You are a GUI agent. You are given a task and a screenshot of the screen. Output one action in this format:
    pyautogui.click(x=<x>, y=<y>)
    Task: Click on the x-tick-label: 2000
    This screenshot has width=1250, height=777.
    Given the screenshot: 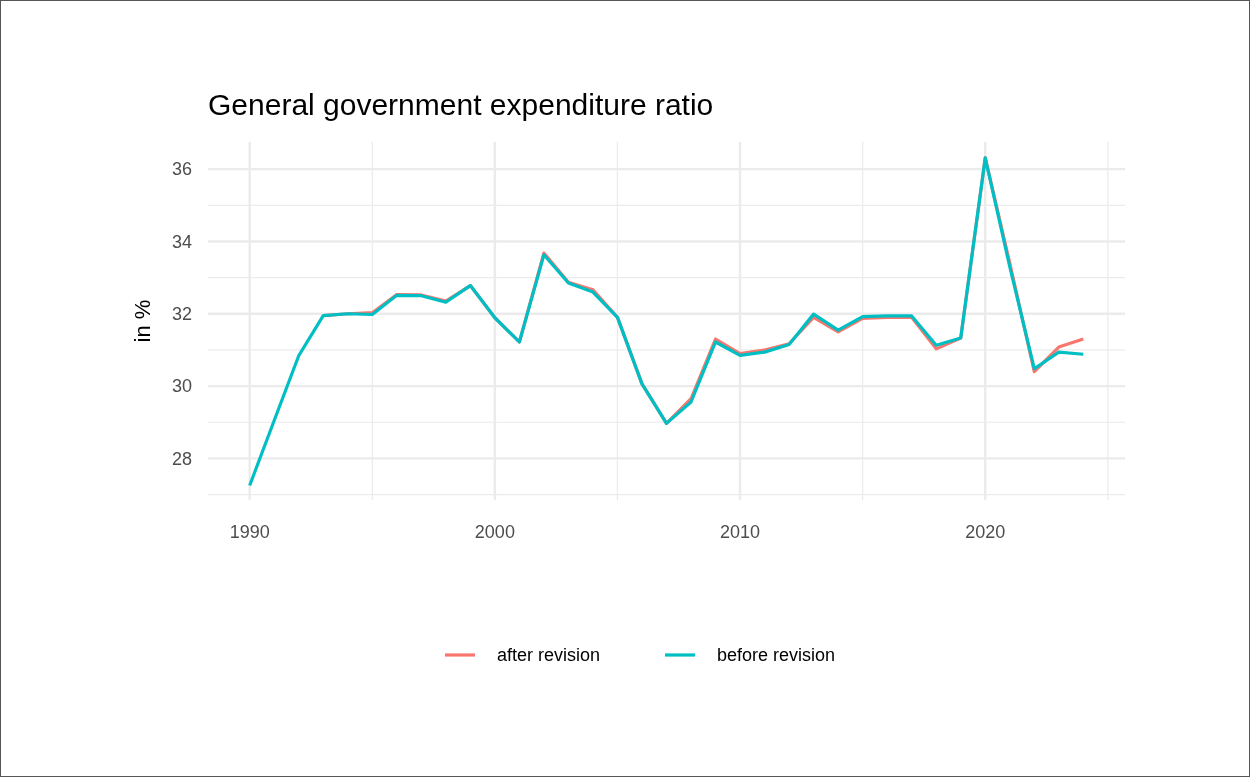 What is the action you would take?
    pyautogui.click(x=494, y=532)
    